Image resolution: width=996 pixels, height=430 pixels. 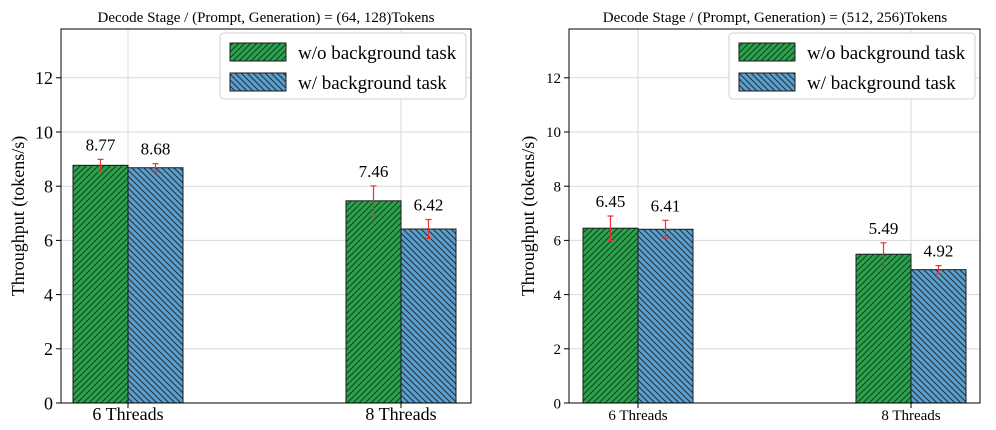 What do you see at coordinates (429, 205) in the screenshot?
I see `data-label: 6.42` at bounding box center [429, 205].